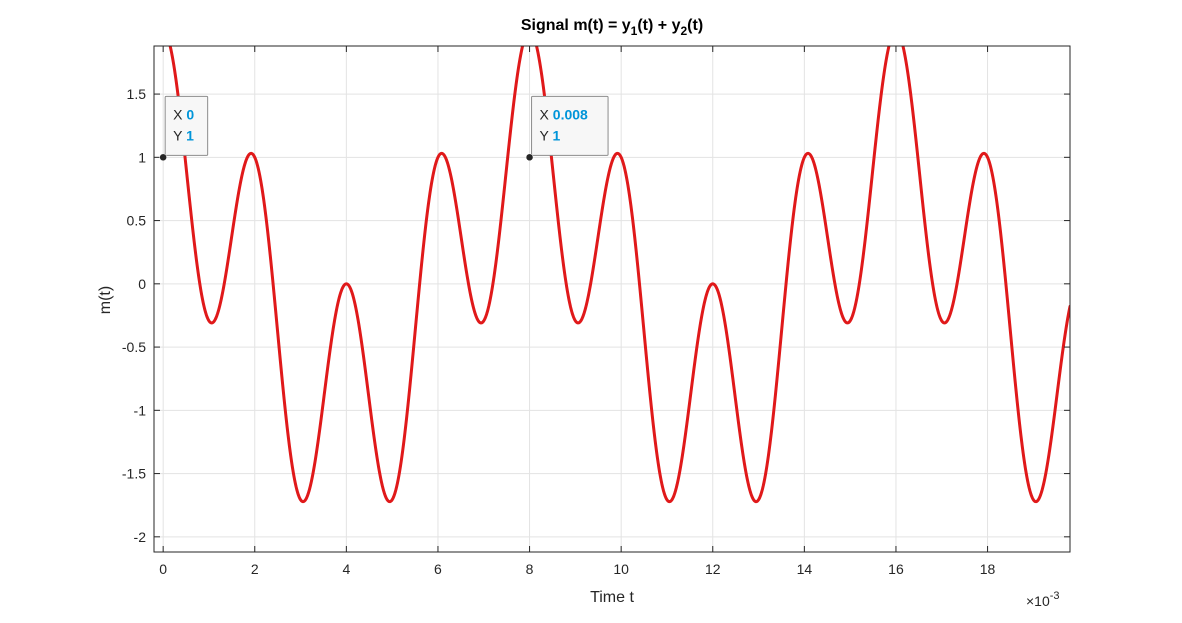 The image size is (1182, 623). What do you see at coordinates (142, 157) in the screenshot?
I see `y-tick-label: 1` at bounding box center [142, 157].